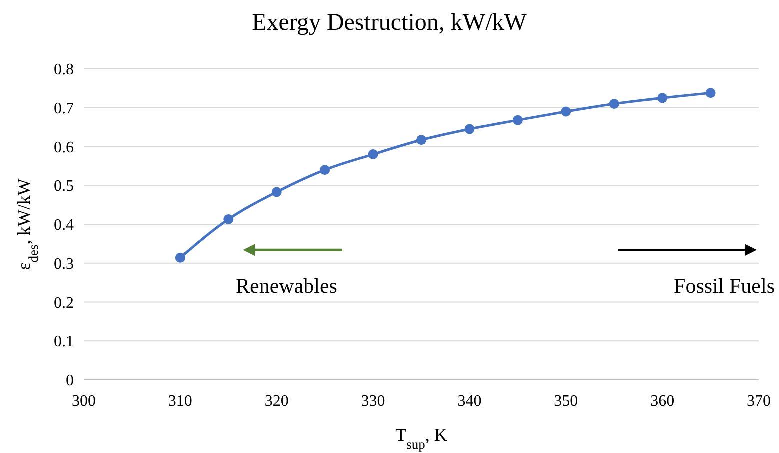 This screenshot has height=453, width=779. Describe the element at coordinates (662, 401) in the screenshot. I see `x-tick-label: 360` at that location.